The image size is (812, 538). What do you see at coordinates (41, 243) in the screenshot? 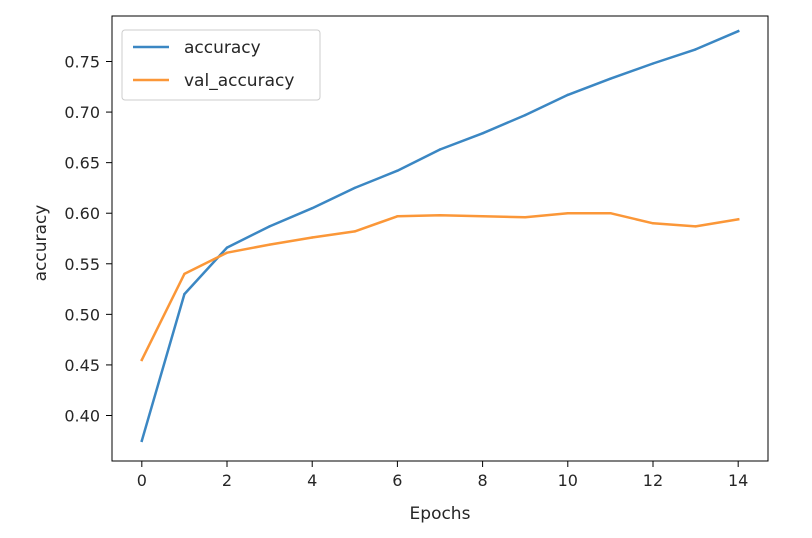
I see `y-axis-label: accuracy` at bounding box center [41, 243].